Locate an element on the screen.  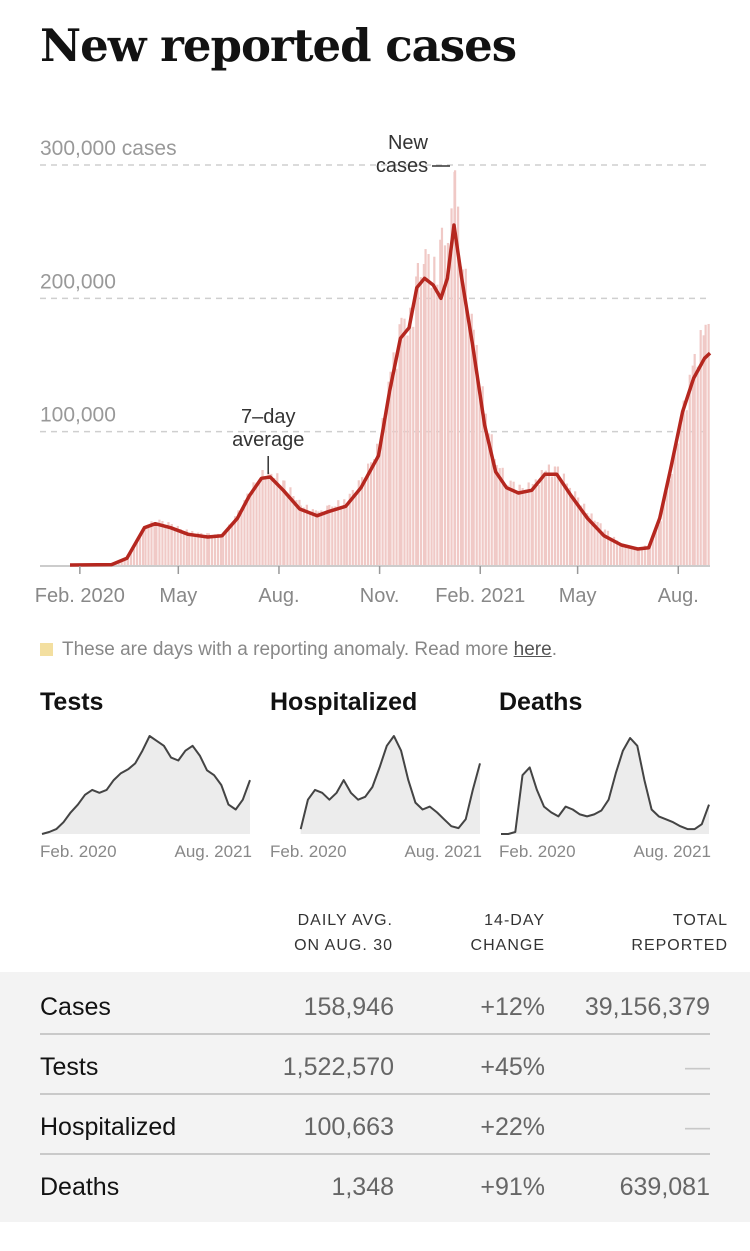
x-tick-label: May is located at coordinates (578, 596).